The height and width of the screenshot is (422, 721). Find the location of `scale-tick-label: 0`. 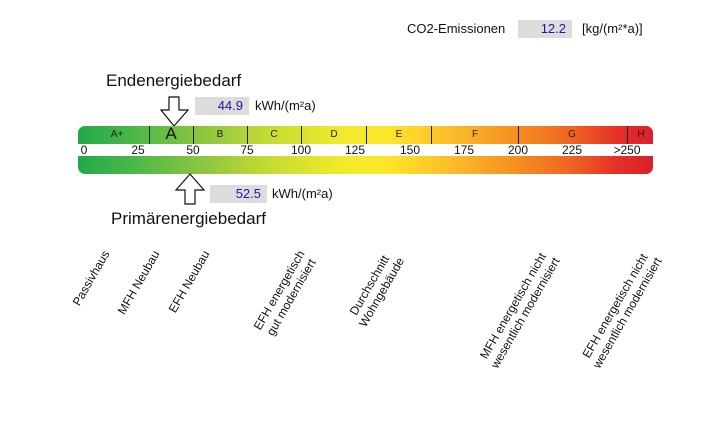

scale-tick-label: 0 is located at coordinates (84, 150).